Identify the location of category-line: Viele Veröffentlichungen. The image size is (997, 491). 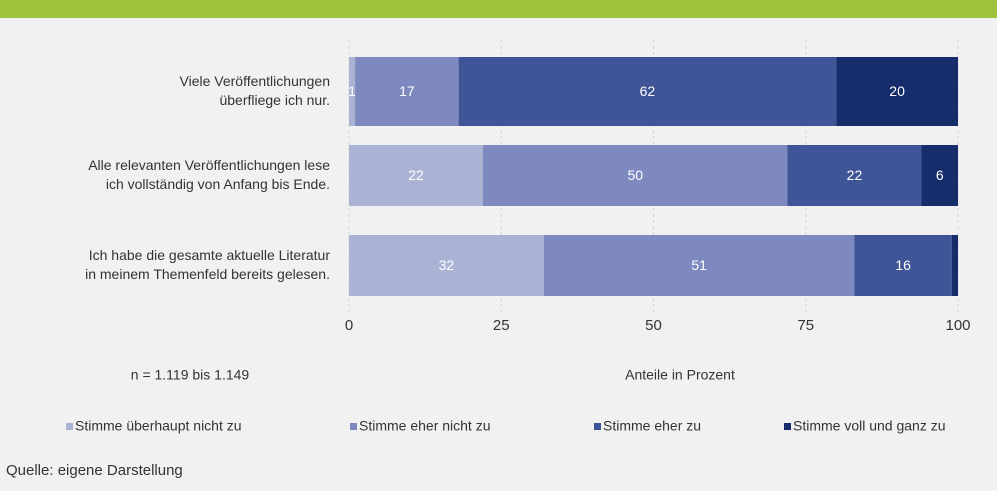
(255, 81).